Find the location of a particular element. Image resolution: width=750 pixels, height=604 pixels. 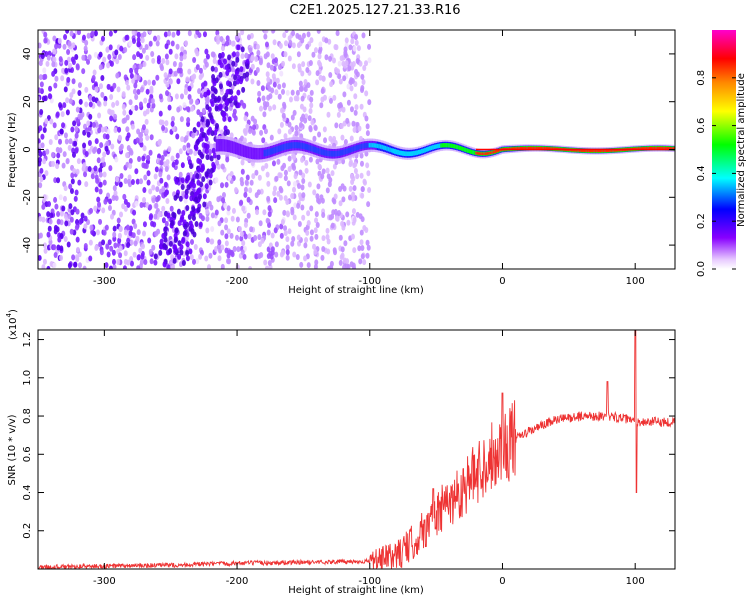

colorbar-tick-label: 0.8 is located at coordinates (701, 78).